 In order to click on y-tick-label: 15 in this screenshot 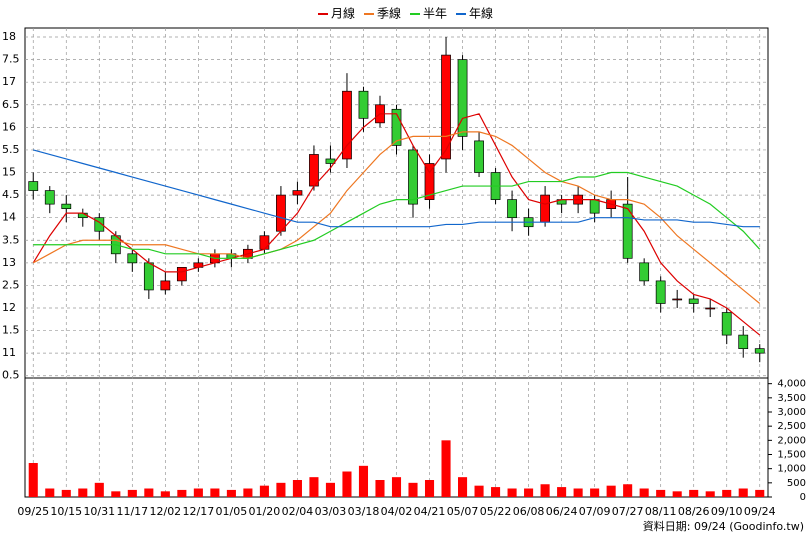, I will do `click(9, 172)`.